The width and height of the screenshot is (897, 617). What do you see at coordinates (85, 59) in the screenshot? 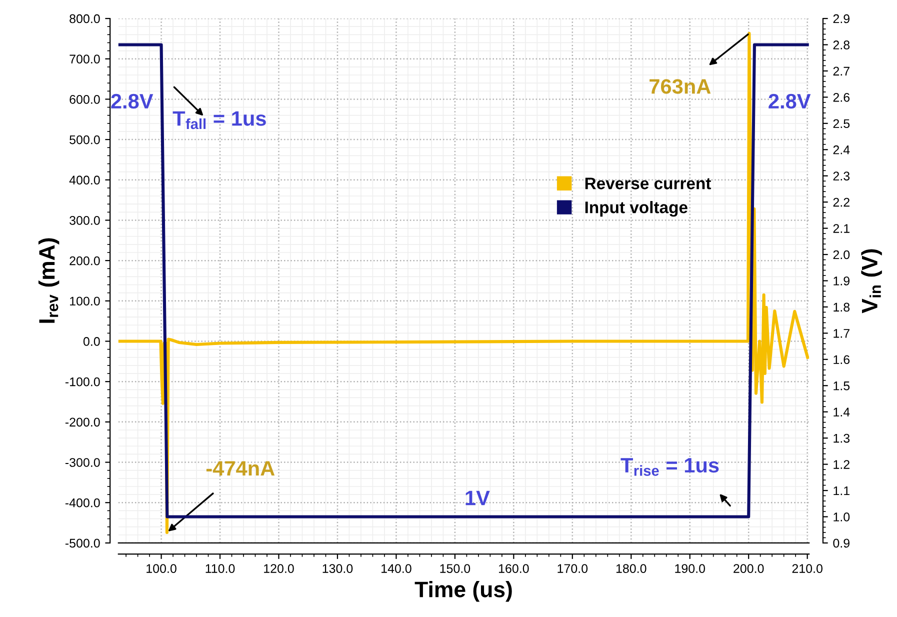
I see `y-tick-label: 700.0` at bounding box center [85, 59].